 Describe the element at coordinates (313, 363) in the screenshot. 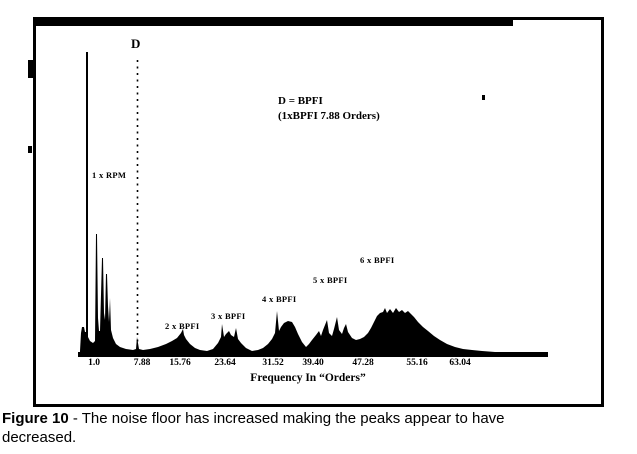

I see `x-tick-label-39.40: 39.40` at that location.